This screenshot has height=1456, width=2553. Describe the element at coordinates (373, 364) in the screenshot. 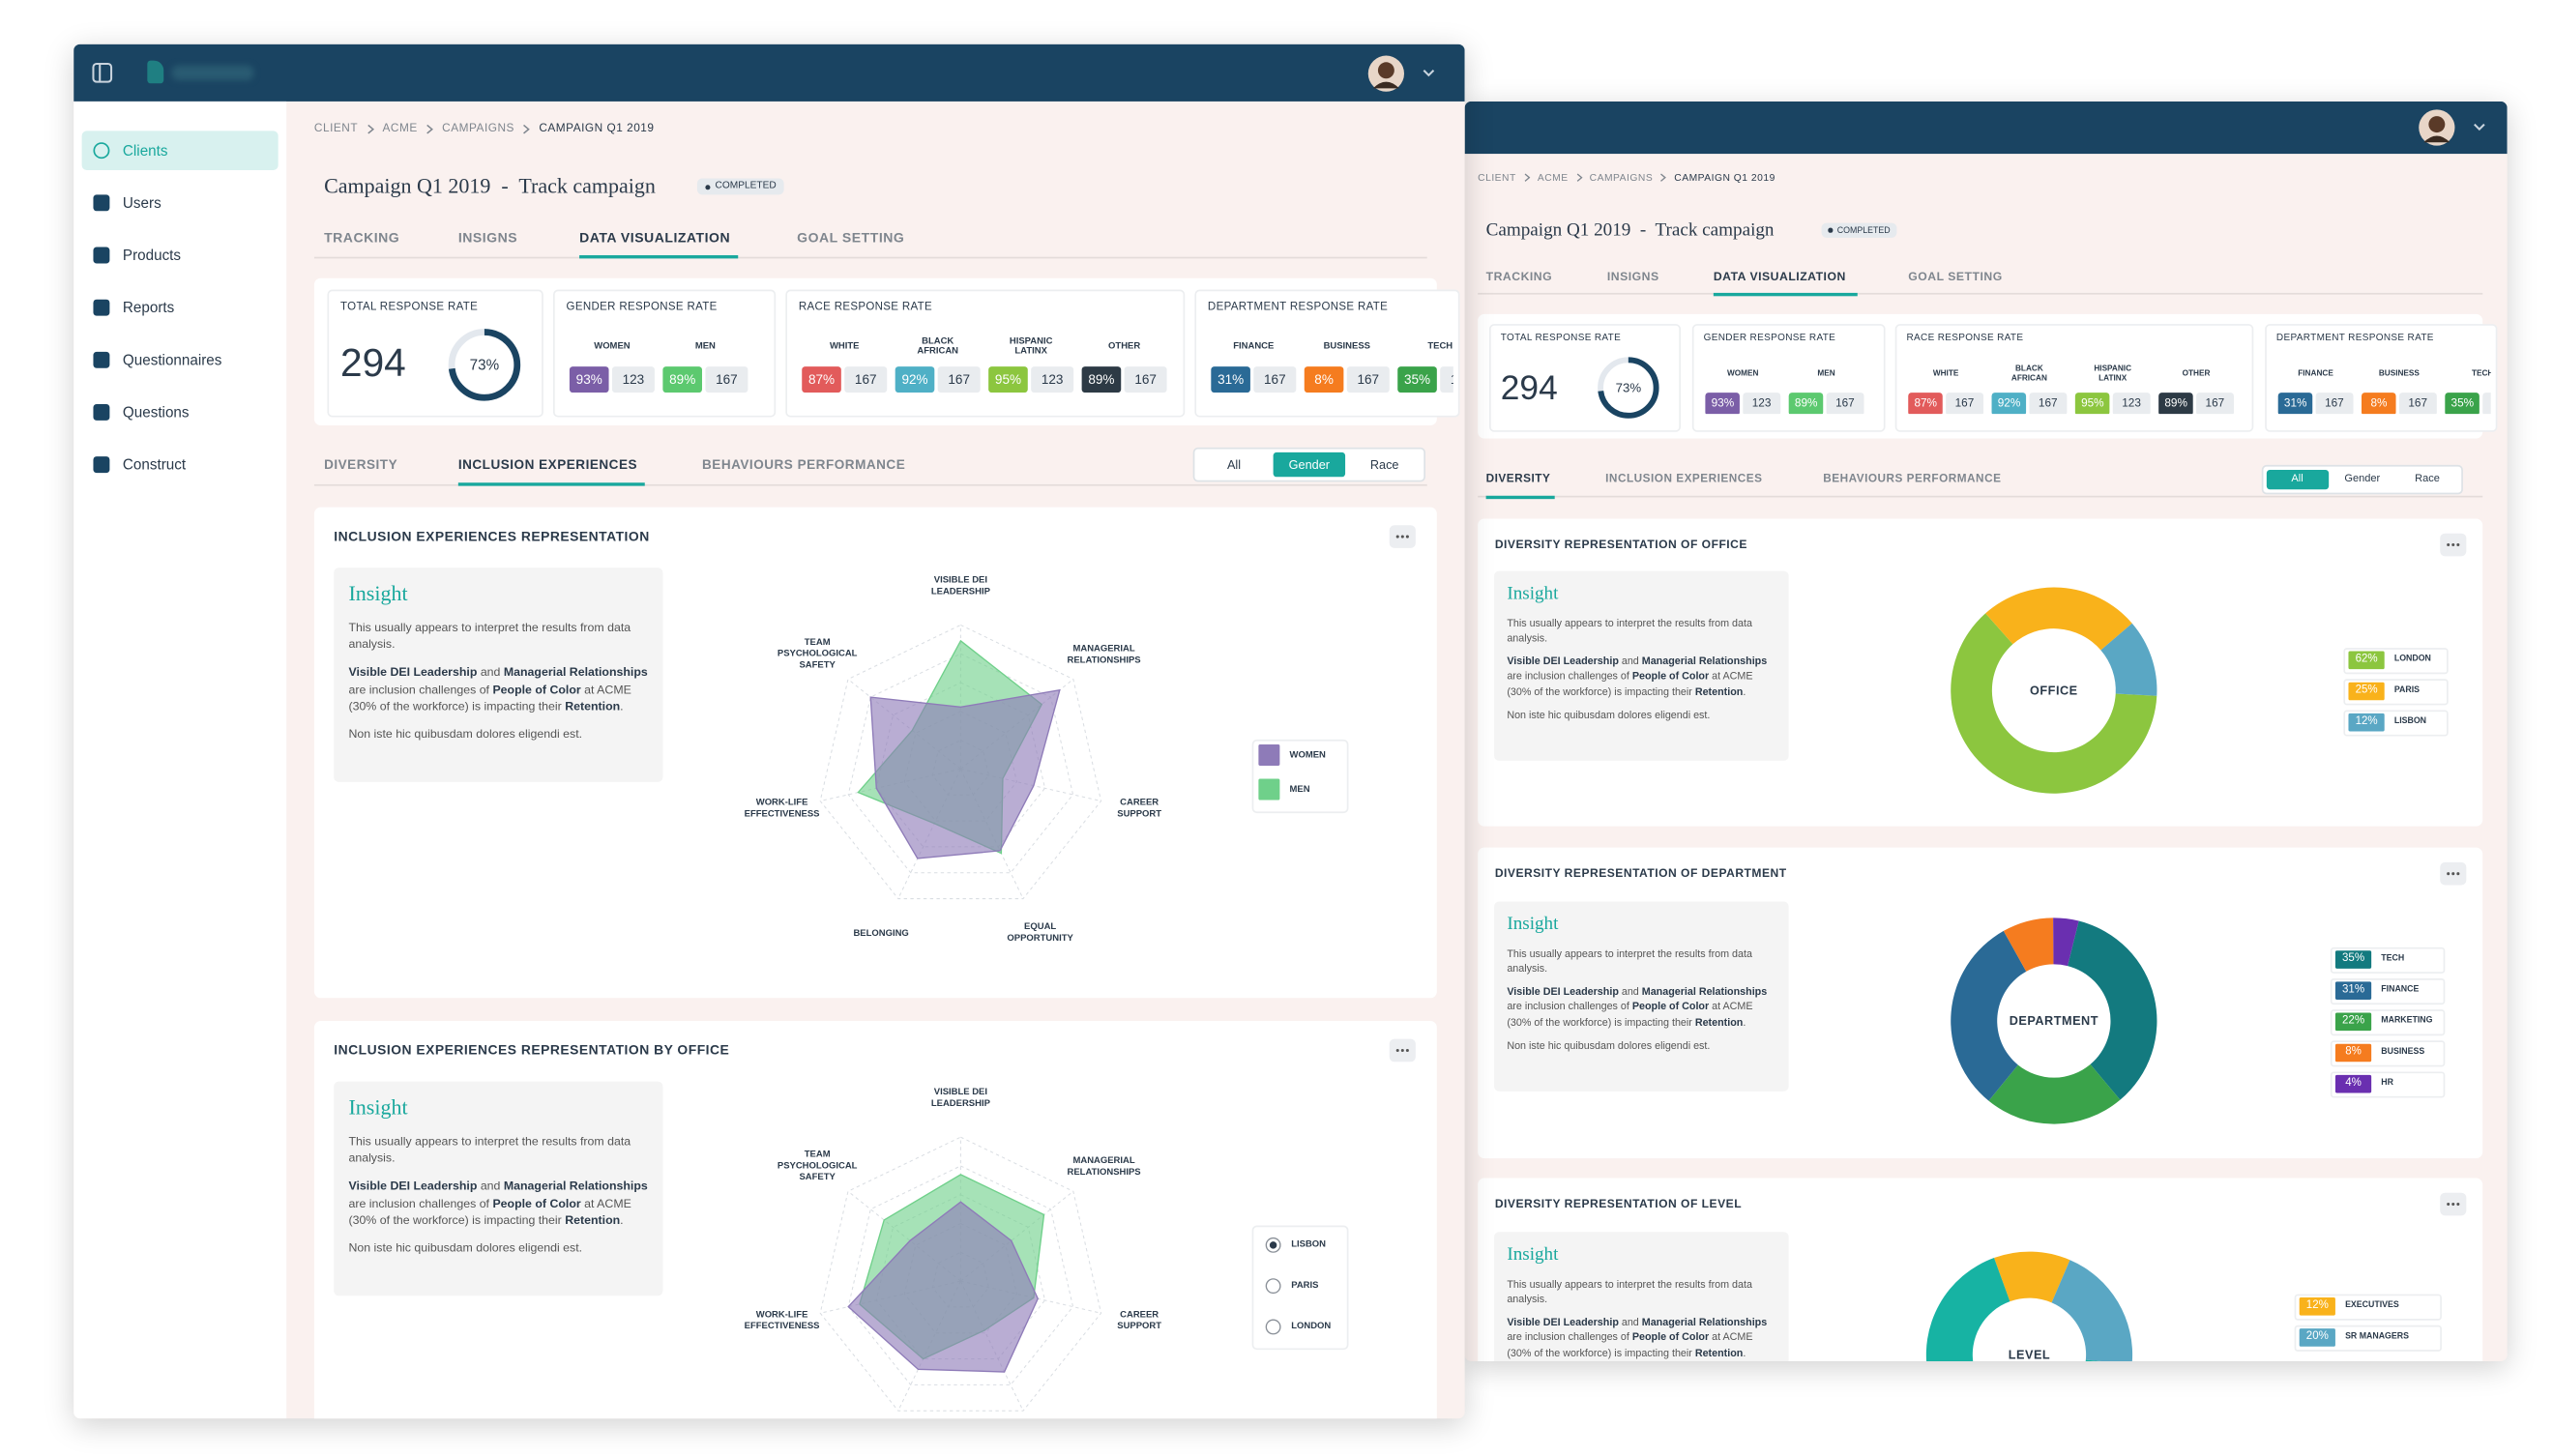

I see `total-count: 294` at that location.